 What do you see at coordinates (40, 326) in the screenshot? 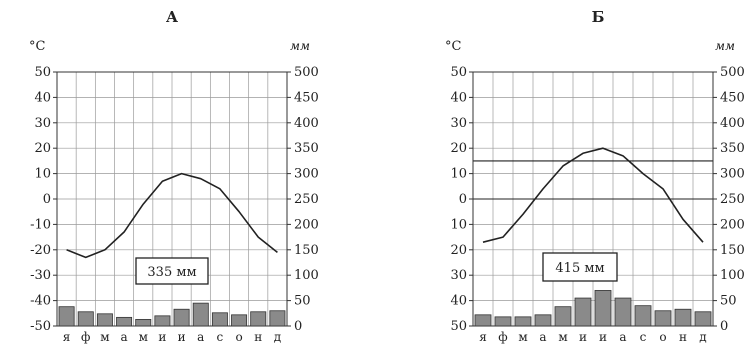
I see `temp-tick-label: -50` at bounding box center [40, 326].